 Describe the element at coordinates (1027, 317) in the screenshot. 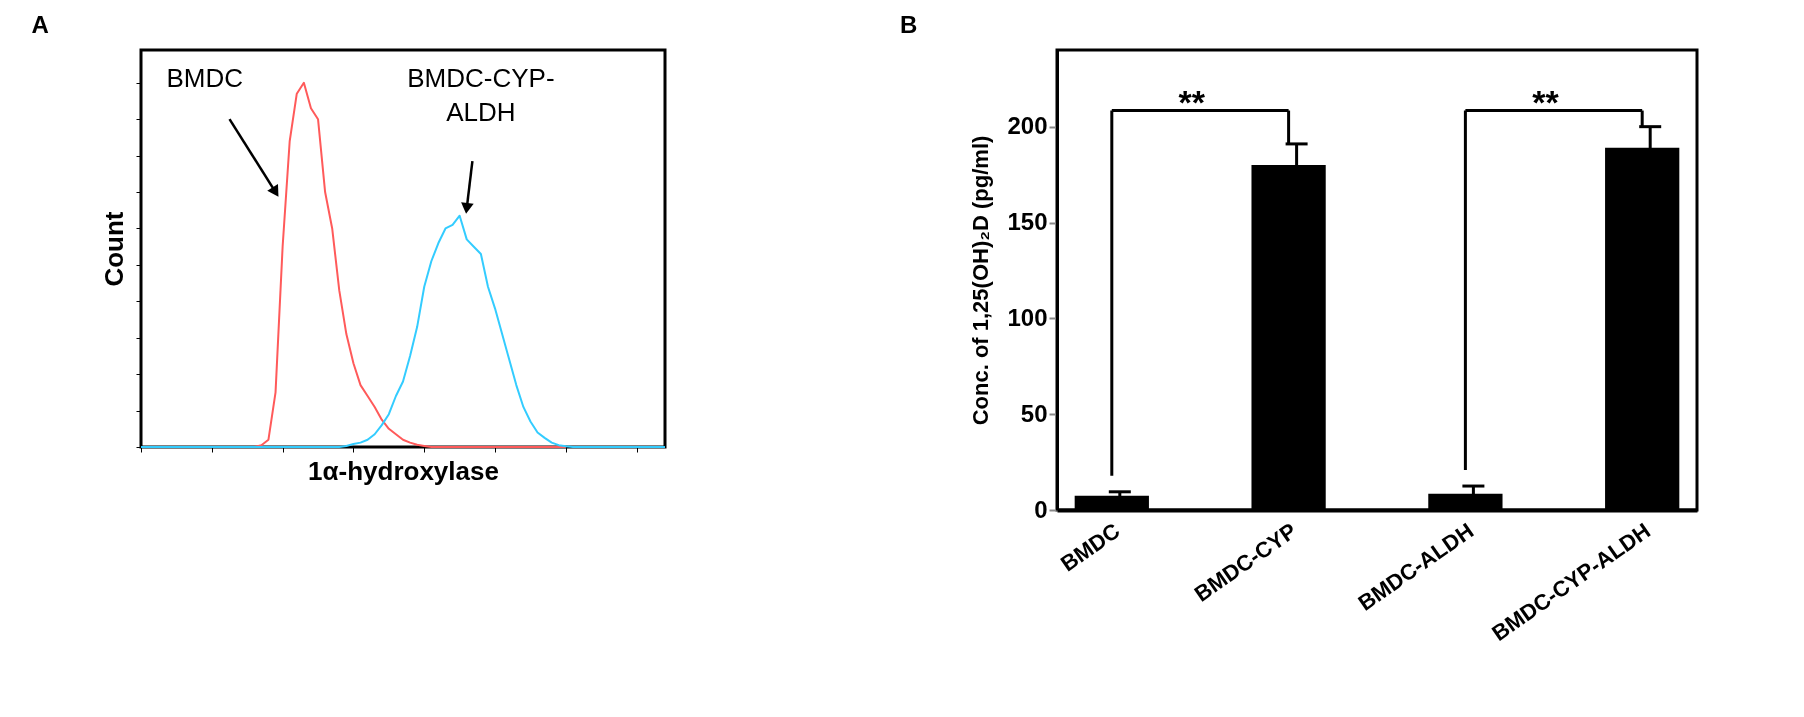

I see `y-tick-label: 100` at that location.